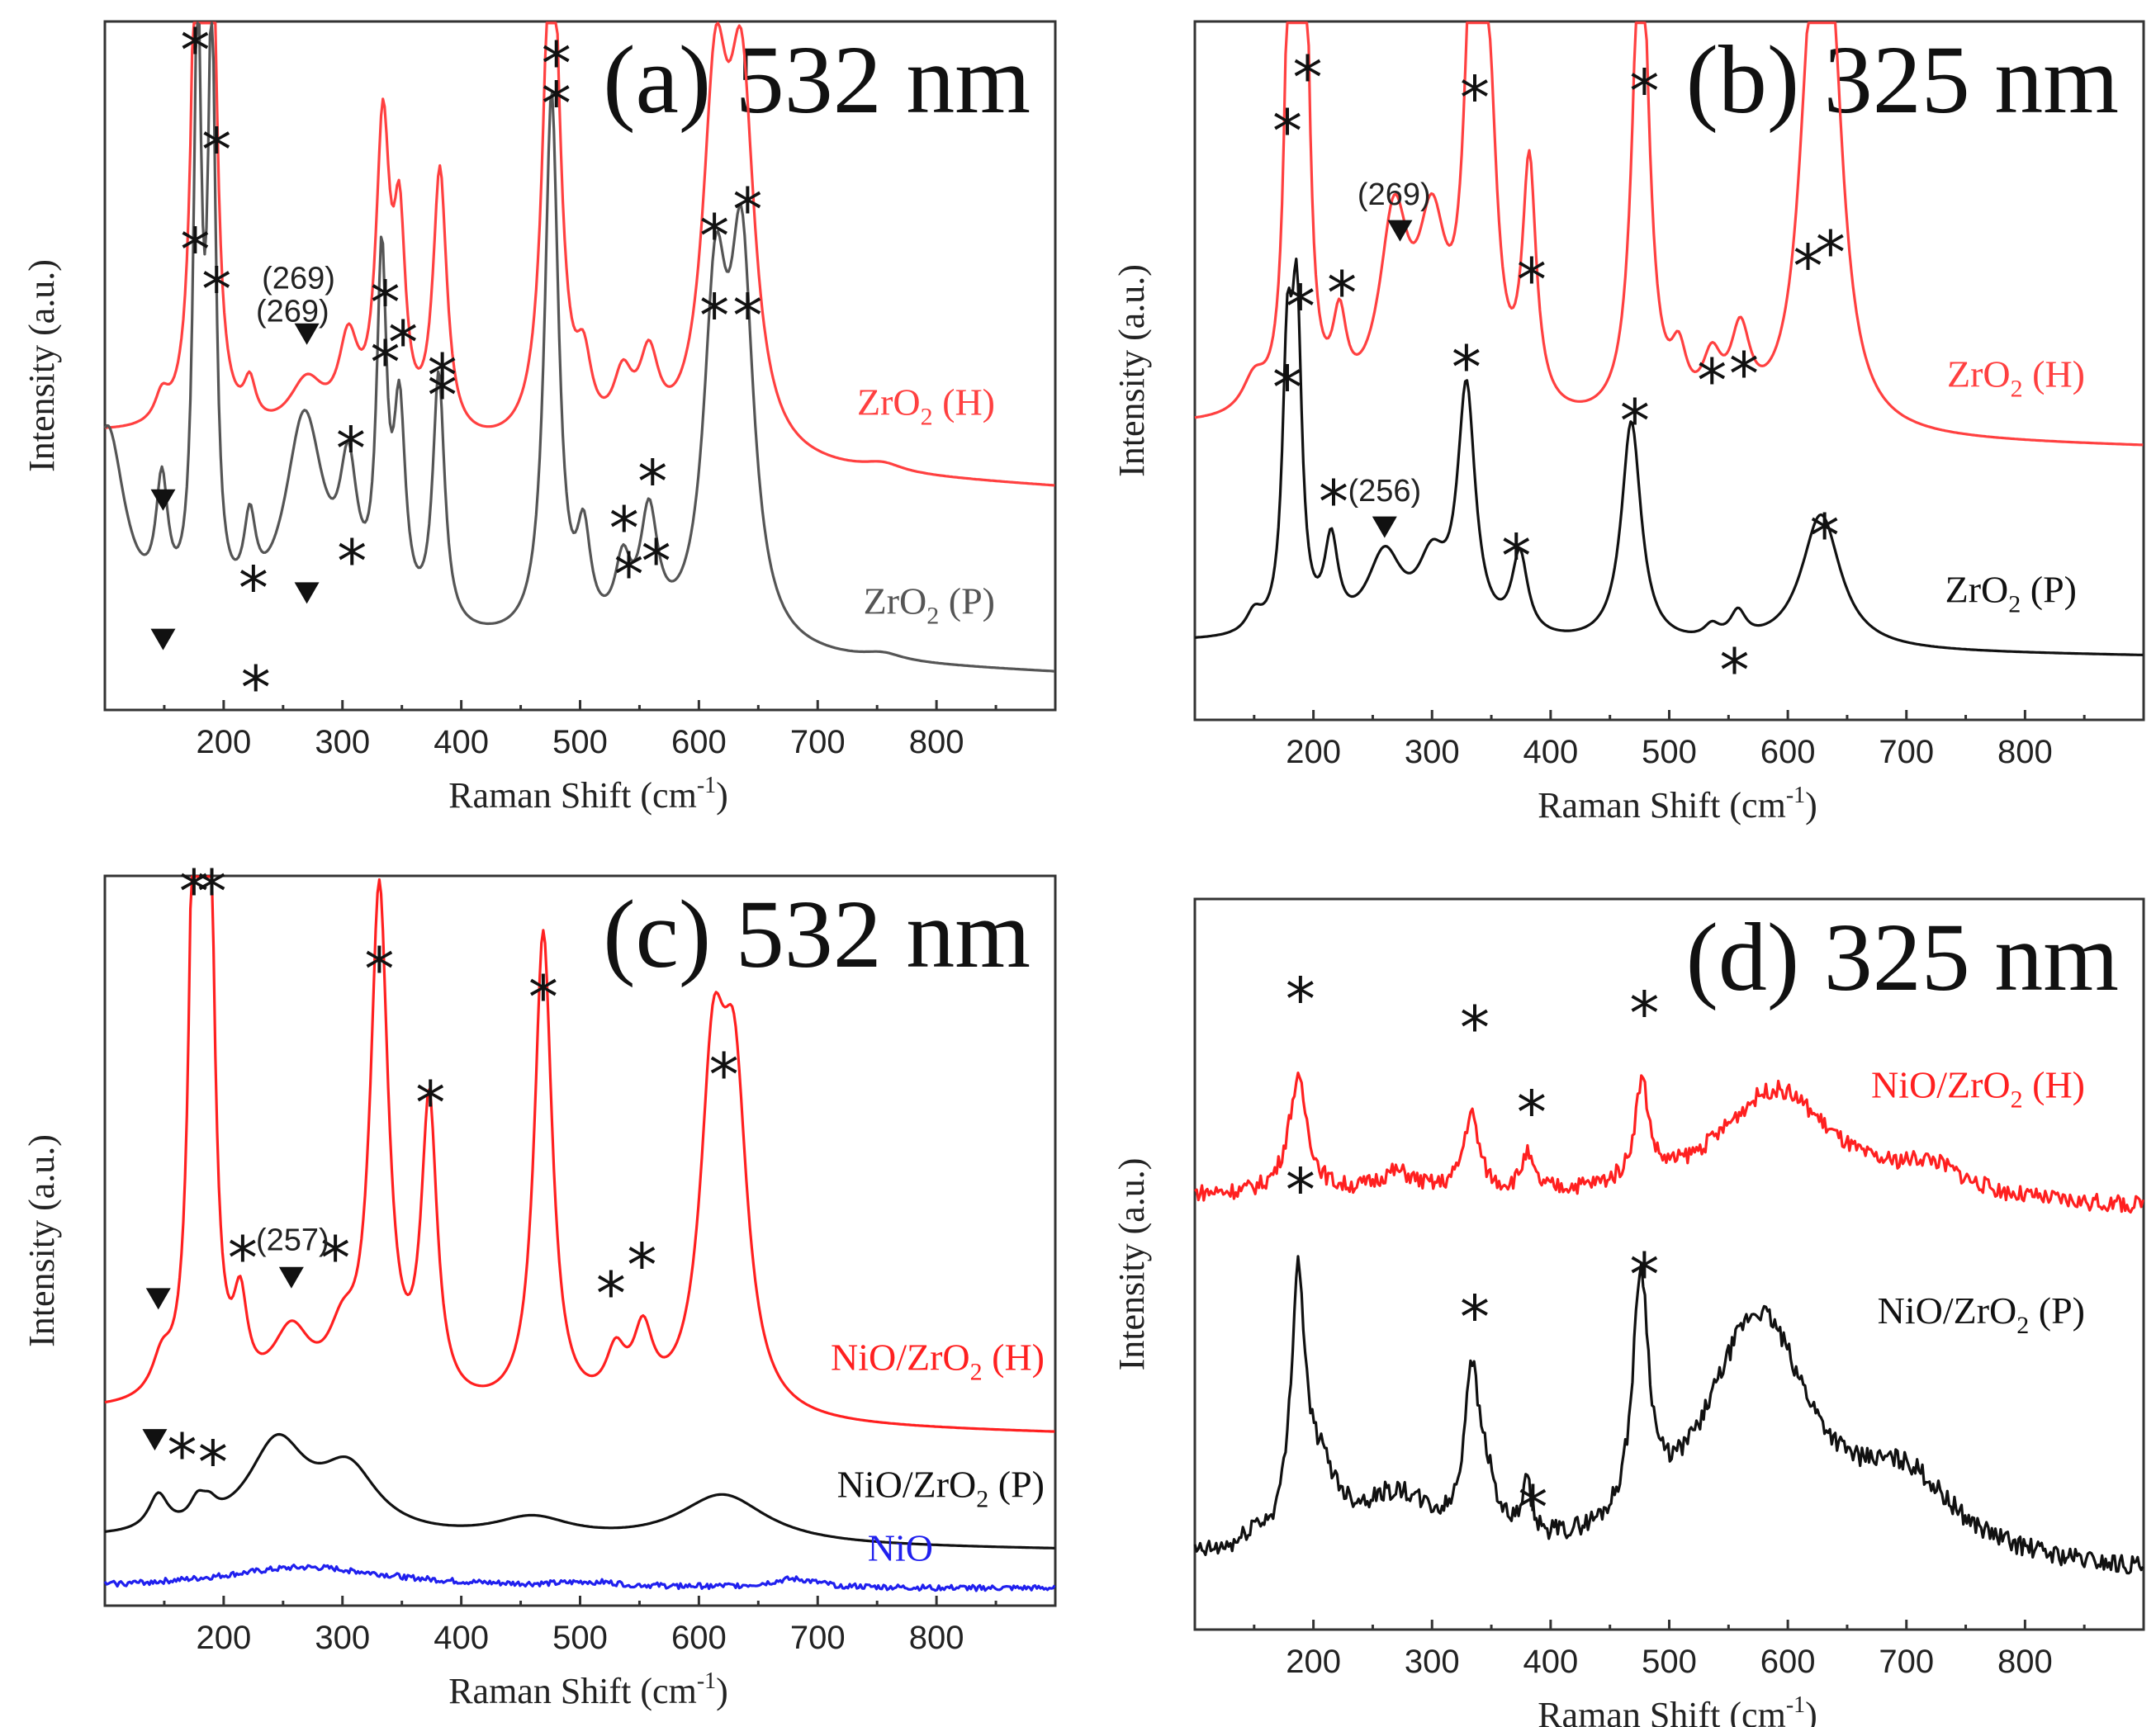 Image resolution: width=2156 pixels, height=1727 pixels. What do you see at coordinates (817, 80) in the screenshot?
I see `panel-title: (a) 532 nm` at bounding box center [817, 80].